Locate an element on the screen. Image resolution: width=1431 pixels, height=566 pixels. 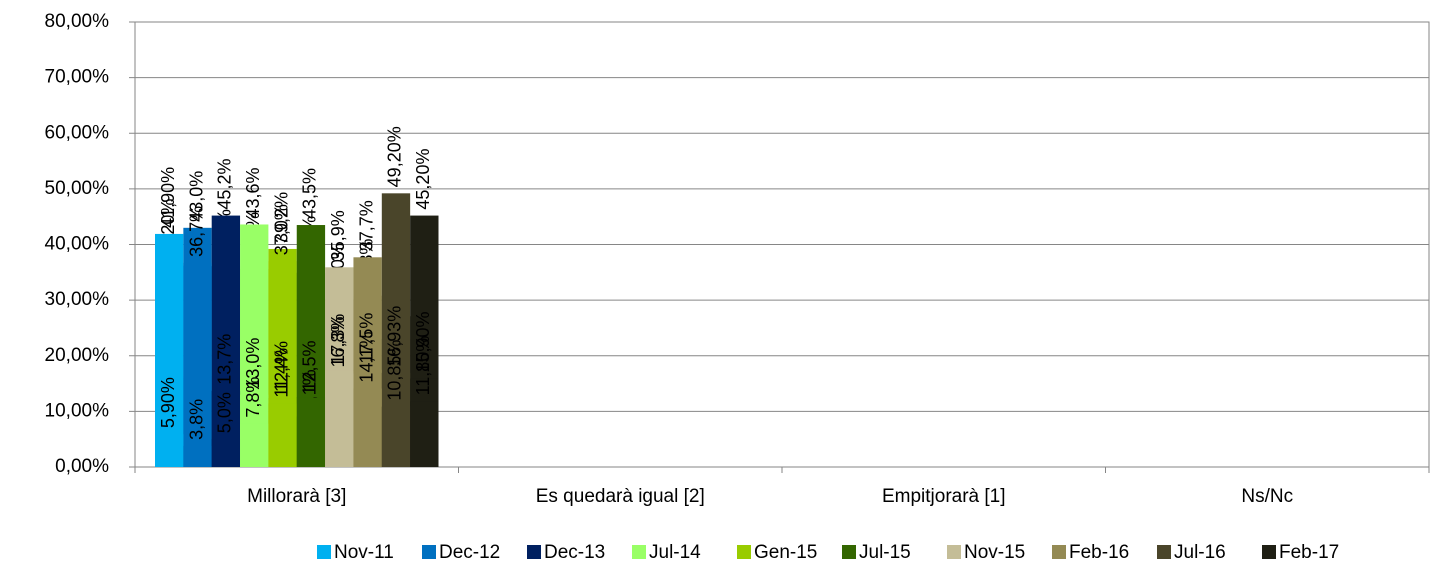
legend-label: Jul-15 is located at coordinates (885, 552).